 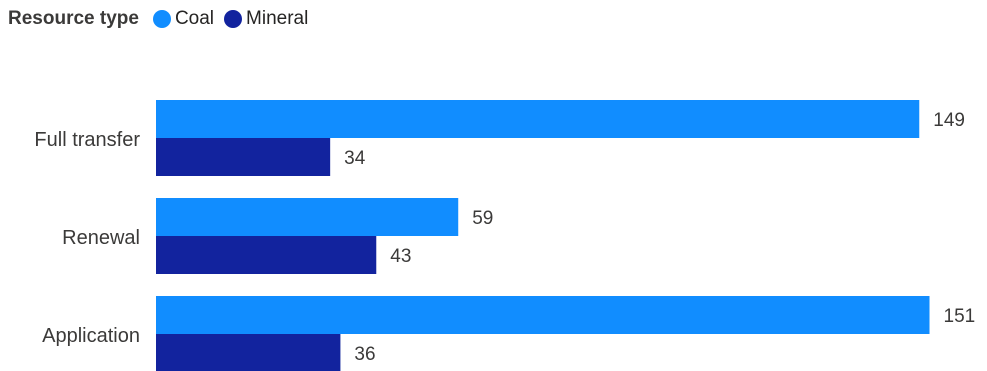 What do you see at coordinates (87, 140) in the screenshot?
I see `category-label: Full transfer` at bounding box center [87, 140].